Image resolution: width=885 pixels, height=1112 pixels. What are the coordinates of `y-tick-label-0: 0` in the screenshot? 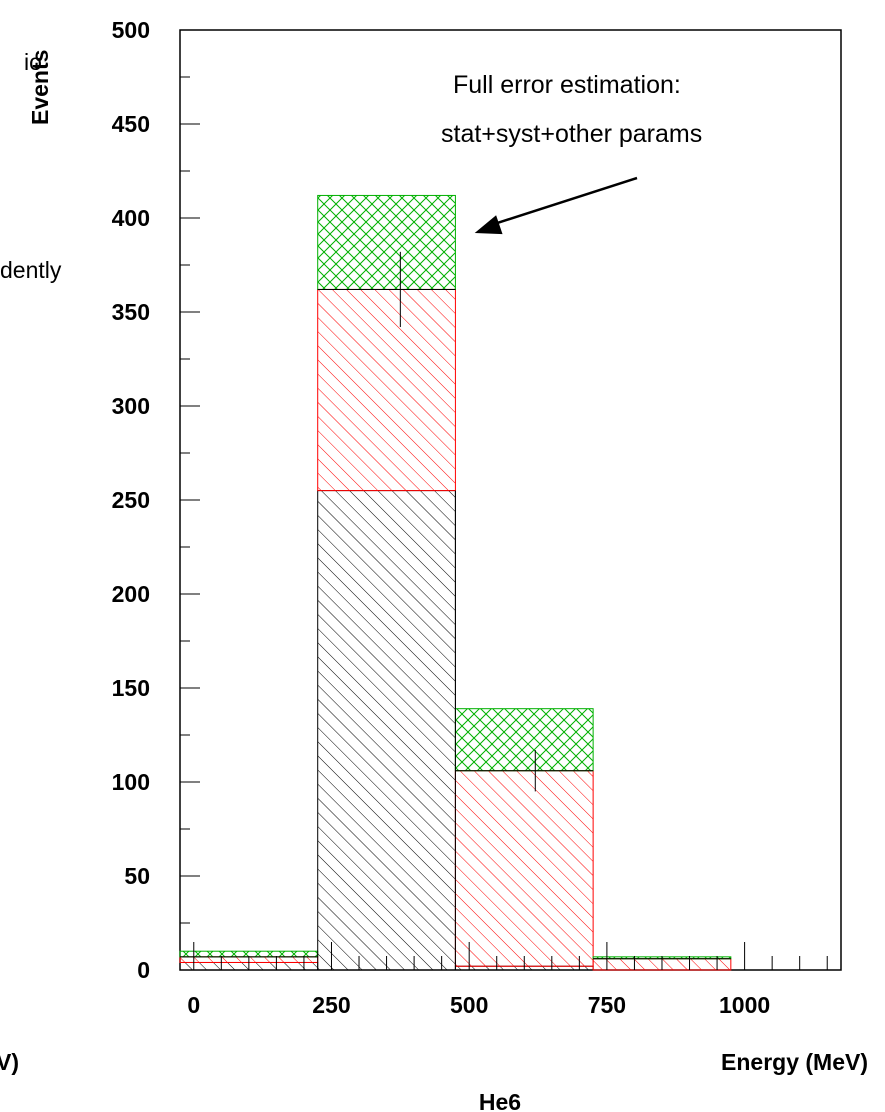 It's located at (143, 970).